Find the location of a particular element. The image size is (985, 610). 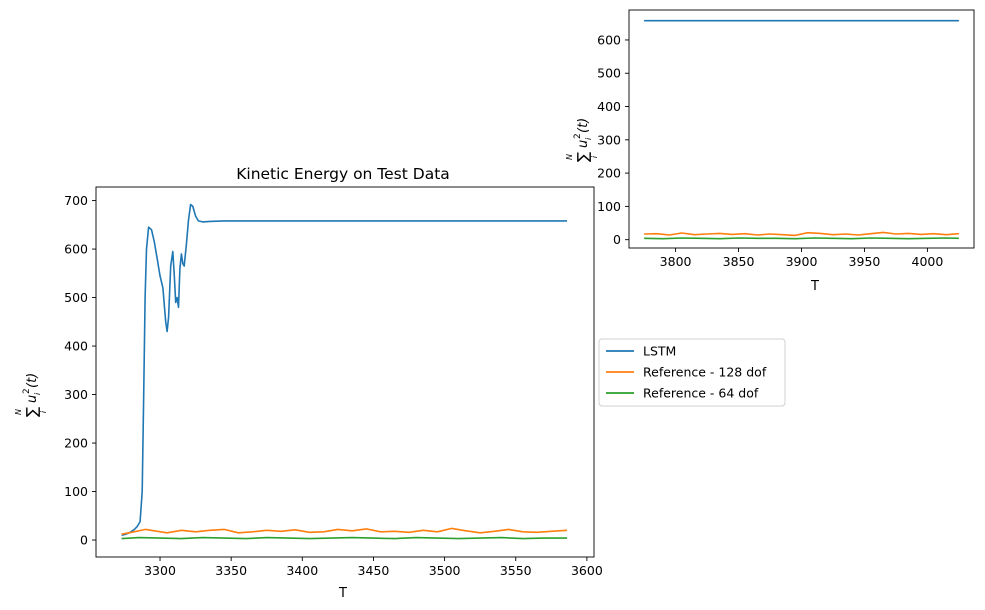

inset-y-axis-label: N ∑ i u 2 i (t) is located at coordinates (582, 140).